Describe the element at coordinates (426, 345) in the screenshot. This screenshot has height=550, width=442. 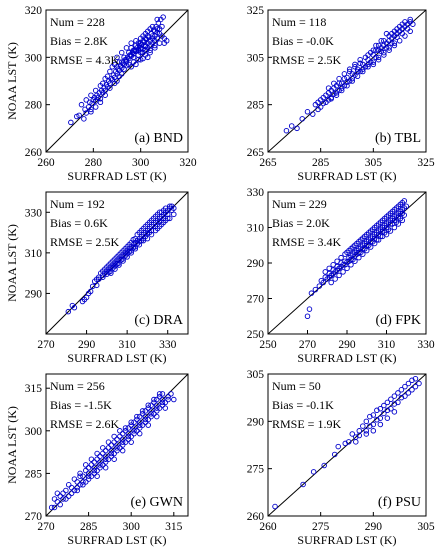
I see `x-tick-label: 330` at that location.